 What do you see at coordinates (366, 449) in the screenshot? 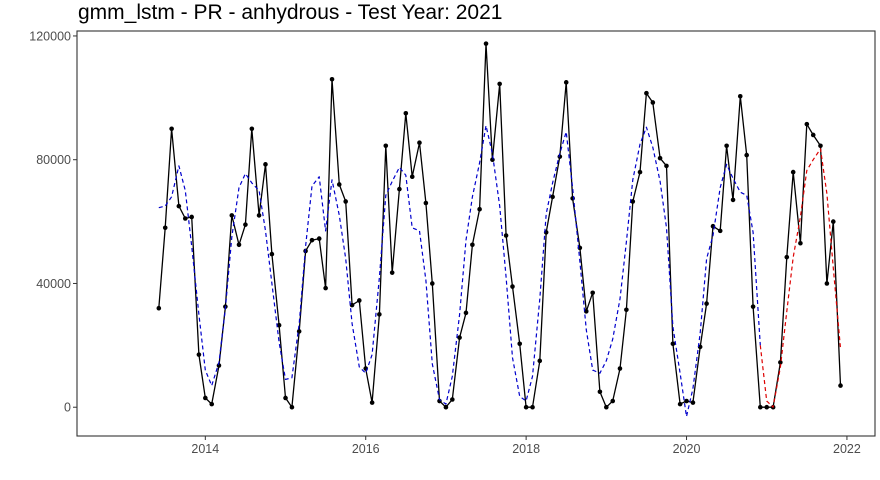
I see `x-tick-label: 2016` at bounding box center [366, 449].